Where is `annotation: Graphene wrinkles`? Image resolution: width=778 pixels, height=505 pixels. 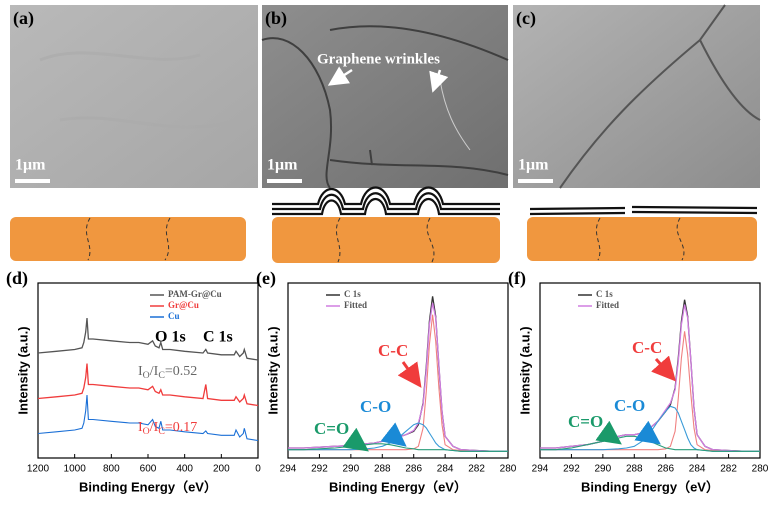
annotation: Graphene wrinkles is located at coordinates (378, 59).